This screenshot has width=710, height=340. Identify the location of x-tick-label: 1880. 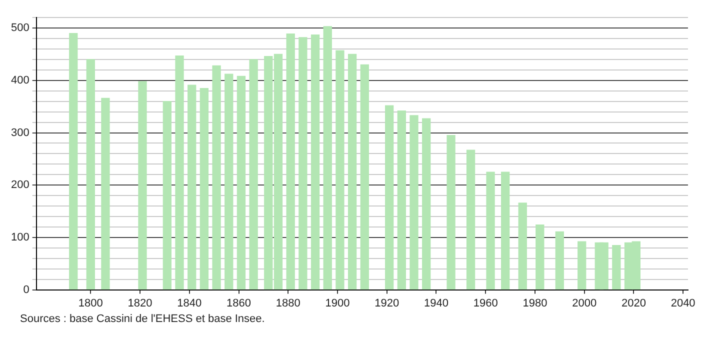
(288, 303).